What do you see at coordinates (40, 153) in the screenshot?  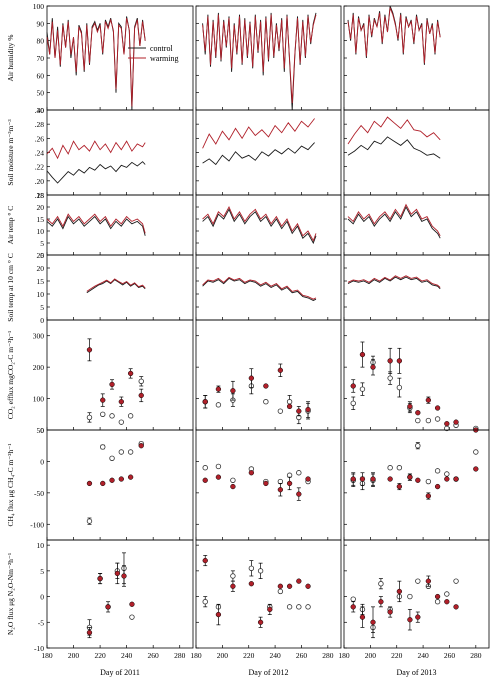 I see `y-tick-label: .24` at bounding box center [40, 153].